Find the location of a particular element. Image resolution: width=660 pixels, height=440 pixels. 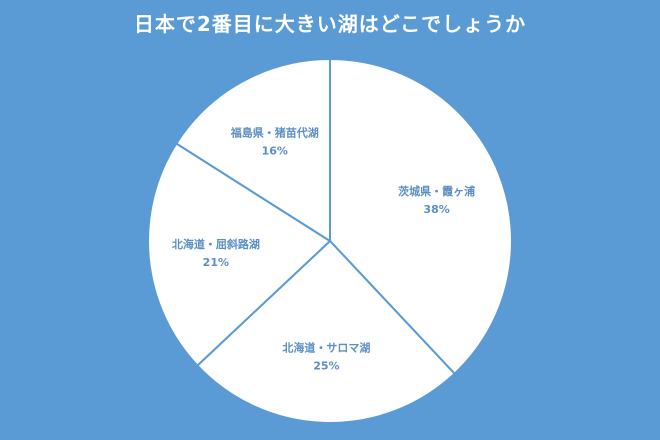

slice-label: 茨城県・霞ヶ浦 is located at coordinates (436, 191).